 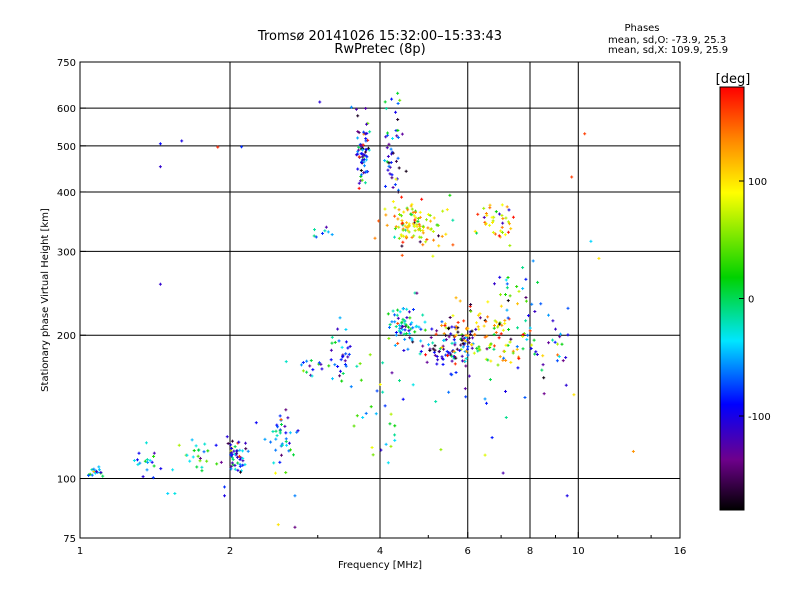 What do you see at coordinates (759, 417) in the screenshot?
I see `colorbar-tick-label: -100` at bounding box center [759, 417].